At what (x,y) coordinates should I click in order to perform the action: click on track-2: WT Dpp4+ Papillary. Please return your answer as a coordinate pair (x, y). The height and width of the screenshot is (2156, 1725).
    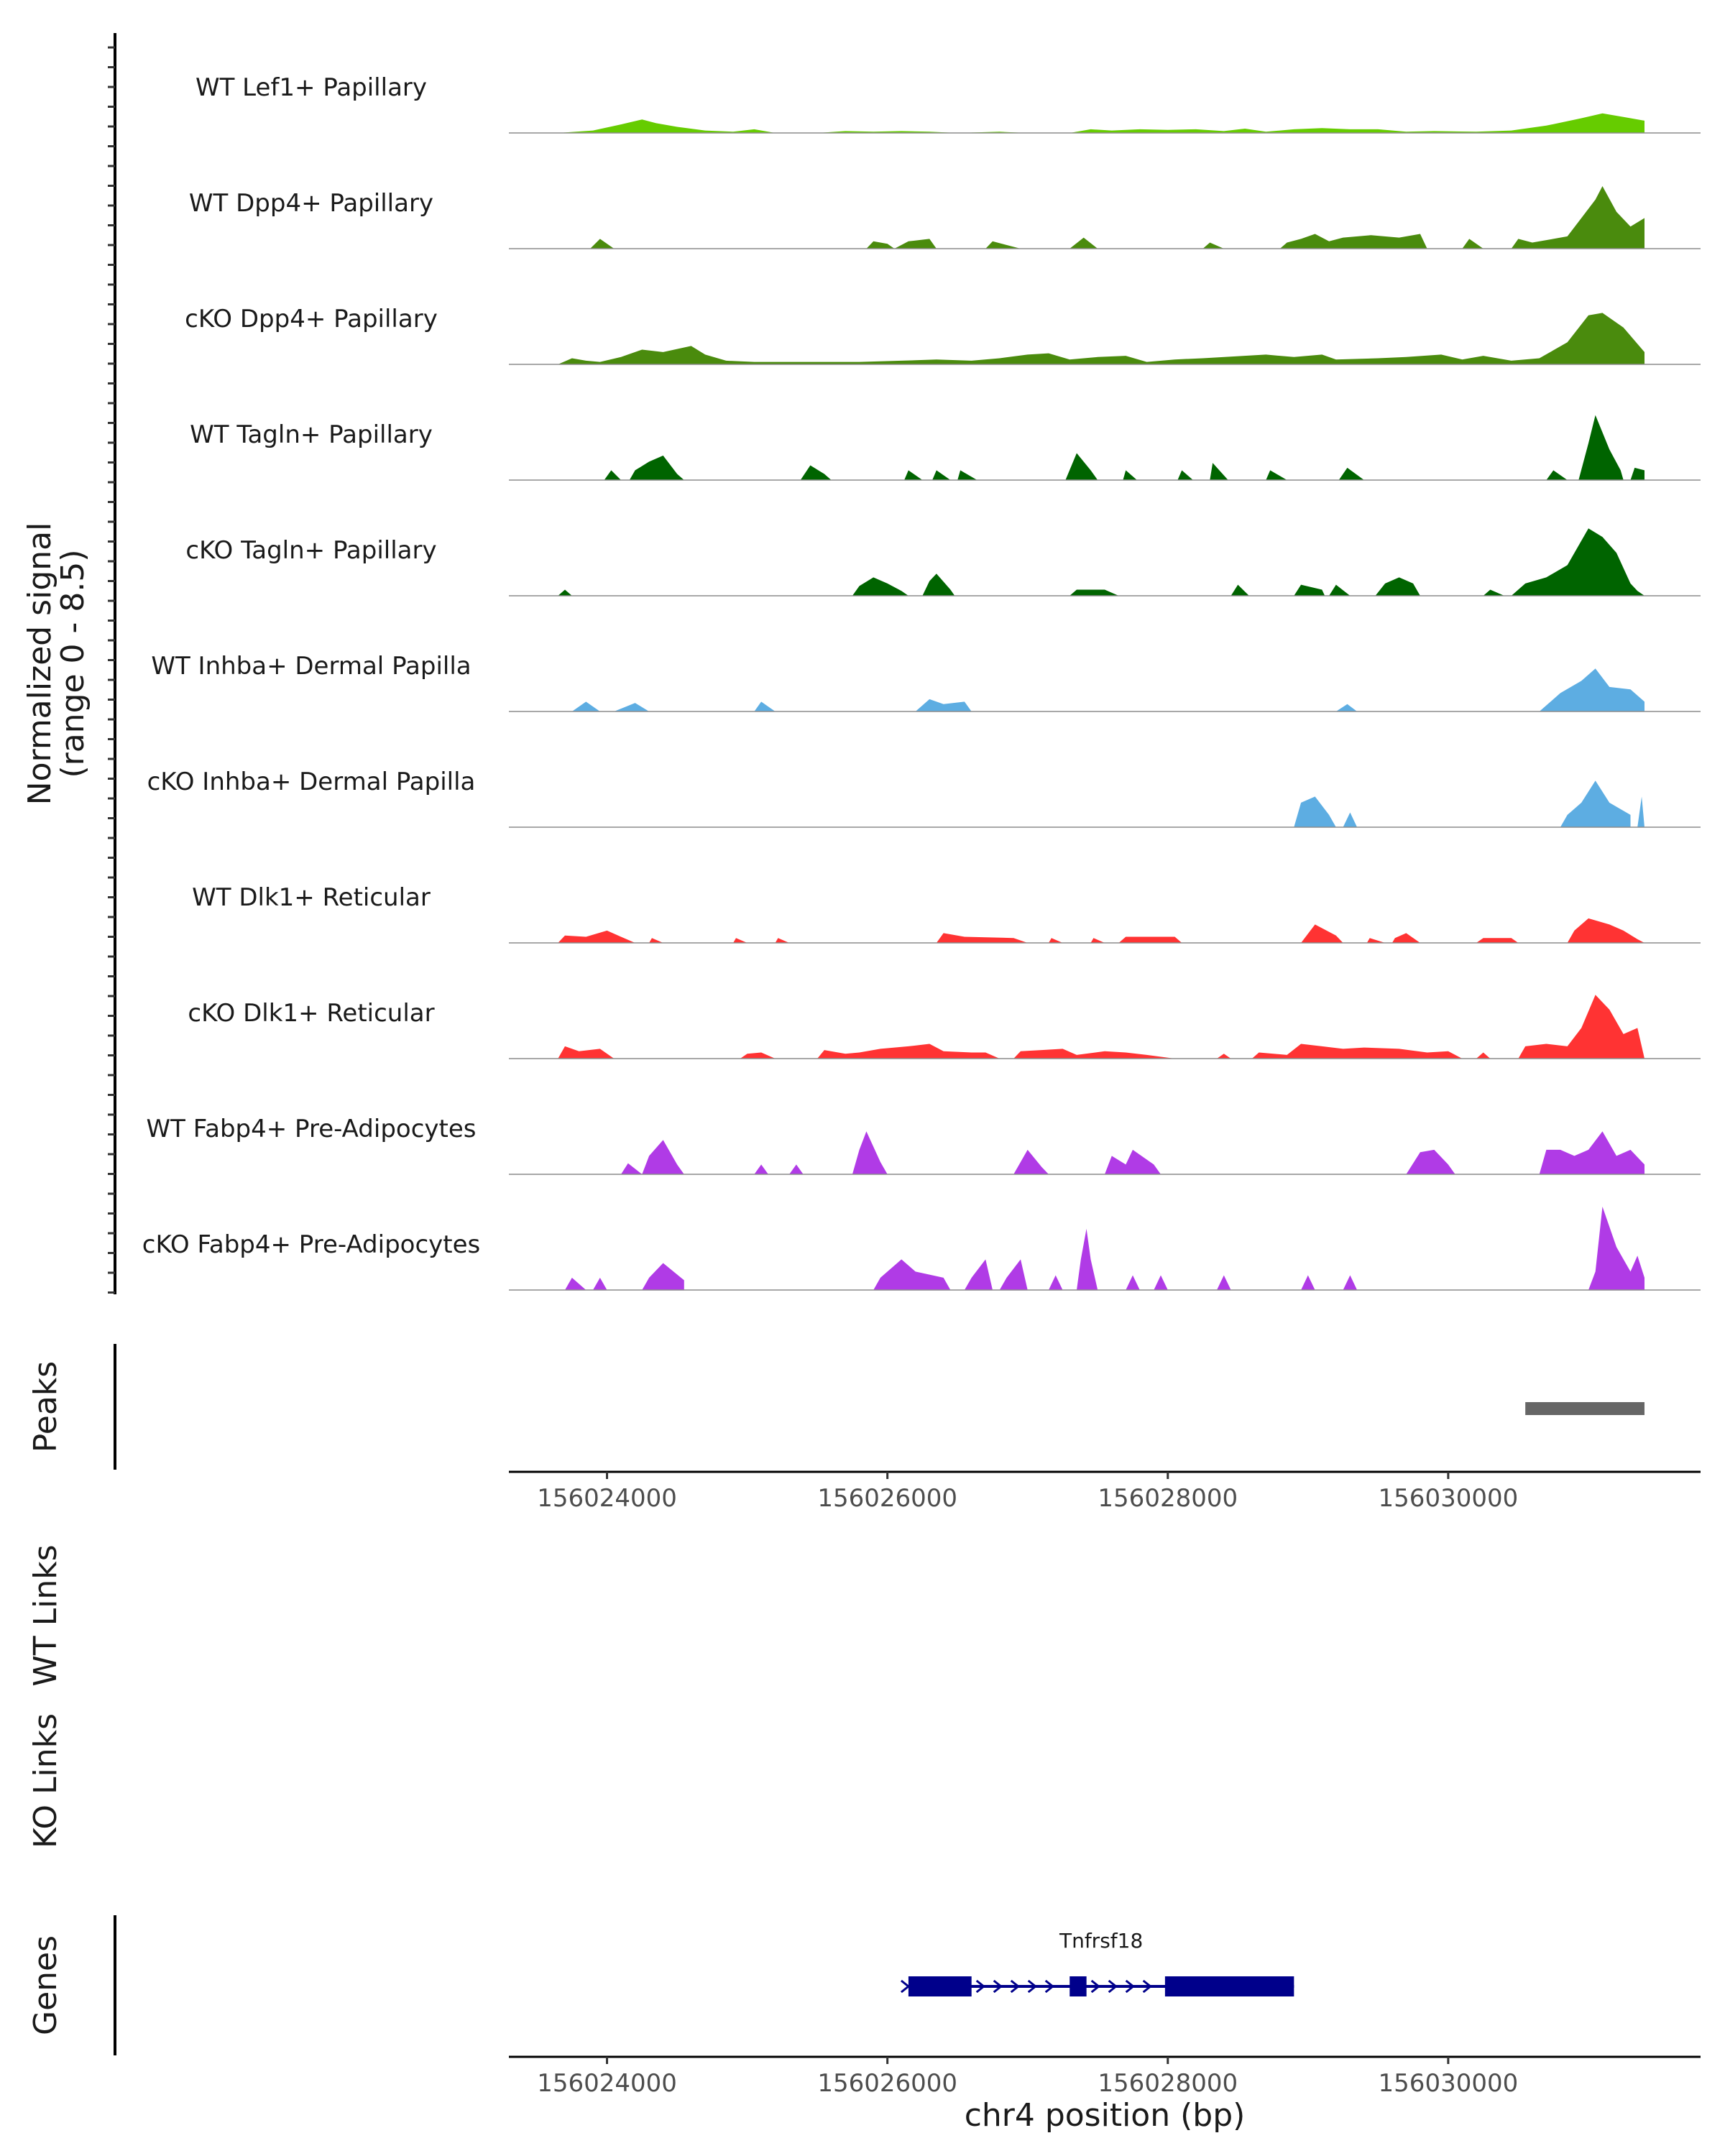
    Looking at the image, I should click on (945, 218).